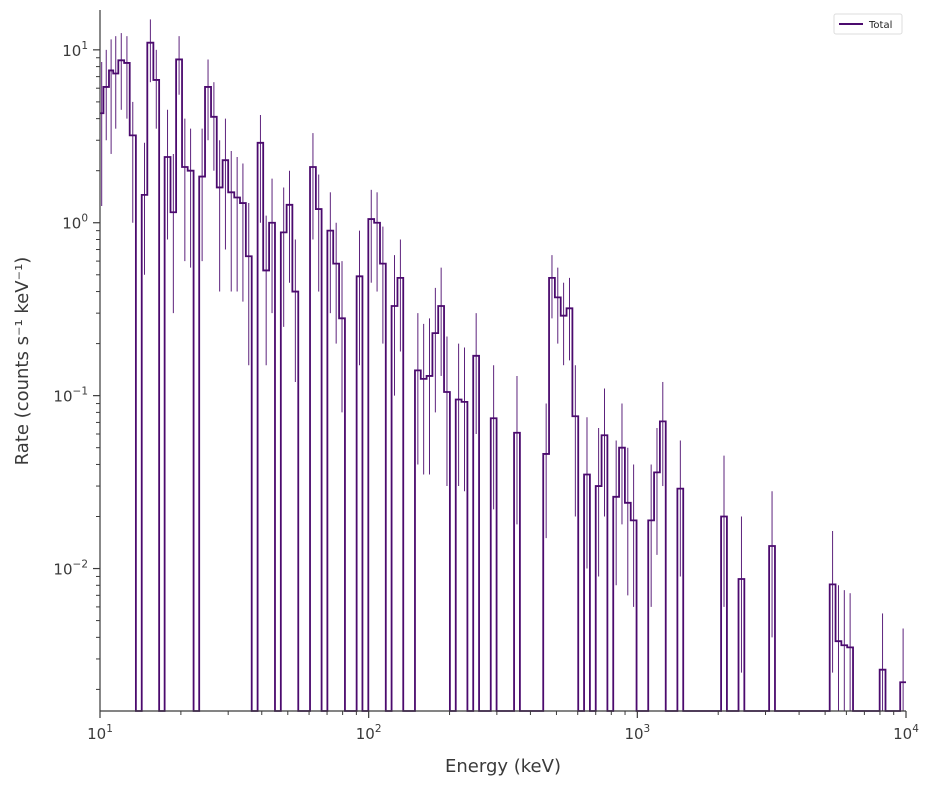  What do you see at coordinates (70, 396) in the screenshot?
I see `y-tick-label: 10⁻¹` at bounding box center [70, 396].